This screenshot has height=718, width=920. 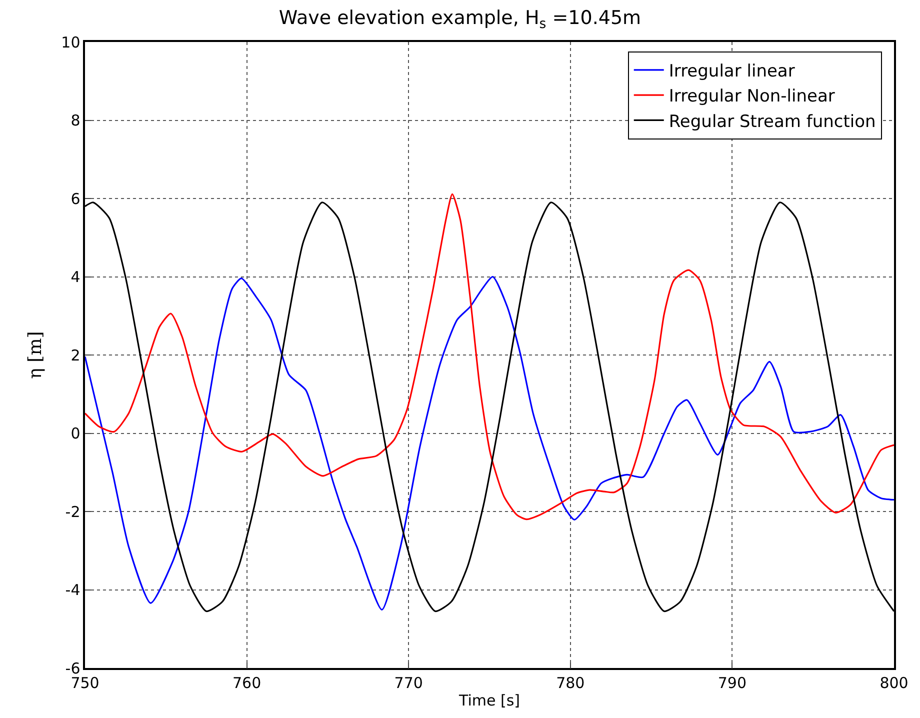 I want to click on y-tick-label: -4, so click(x=72, y=590).